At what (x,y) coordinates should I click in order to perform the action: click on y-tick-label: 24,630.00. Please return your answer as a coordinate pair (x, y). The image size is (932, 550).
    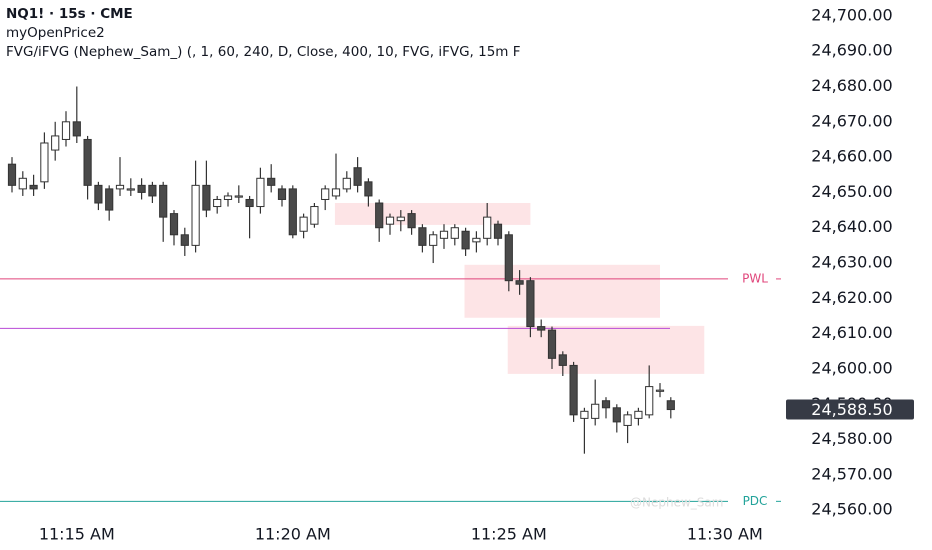
    Looking at the image, I should click on (851, 262).